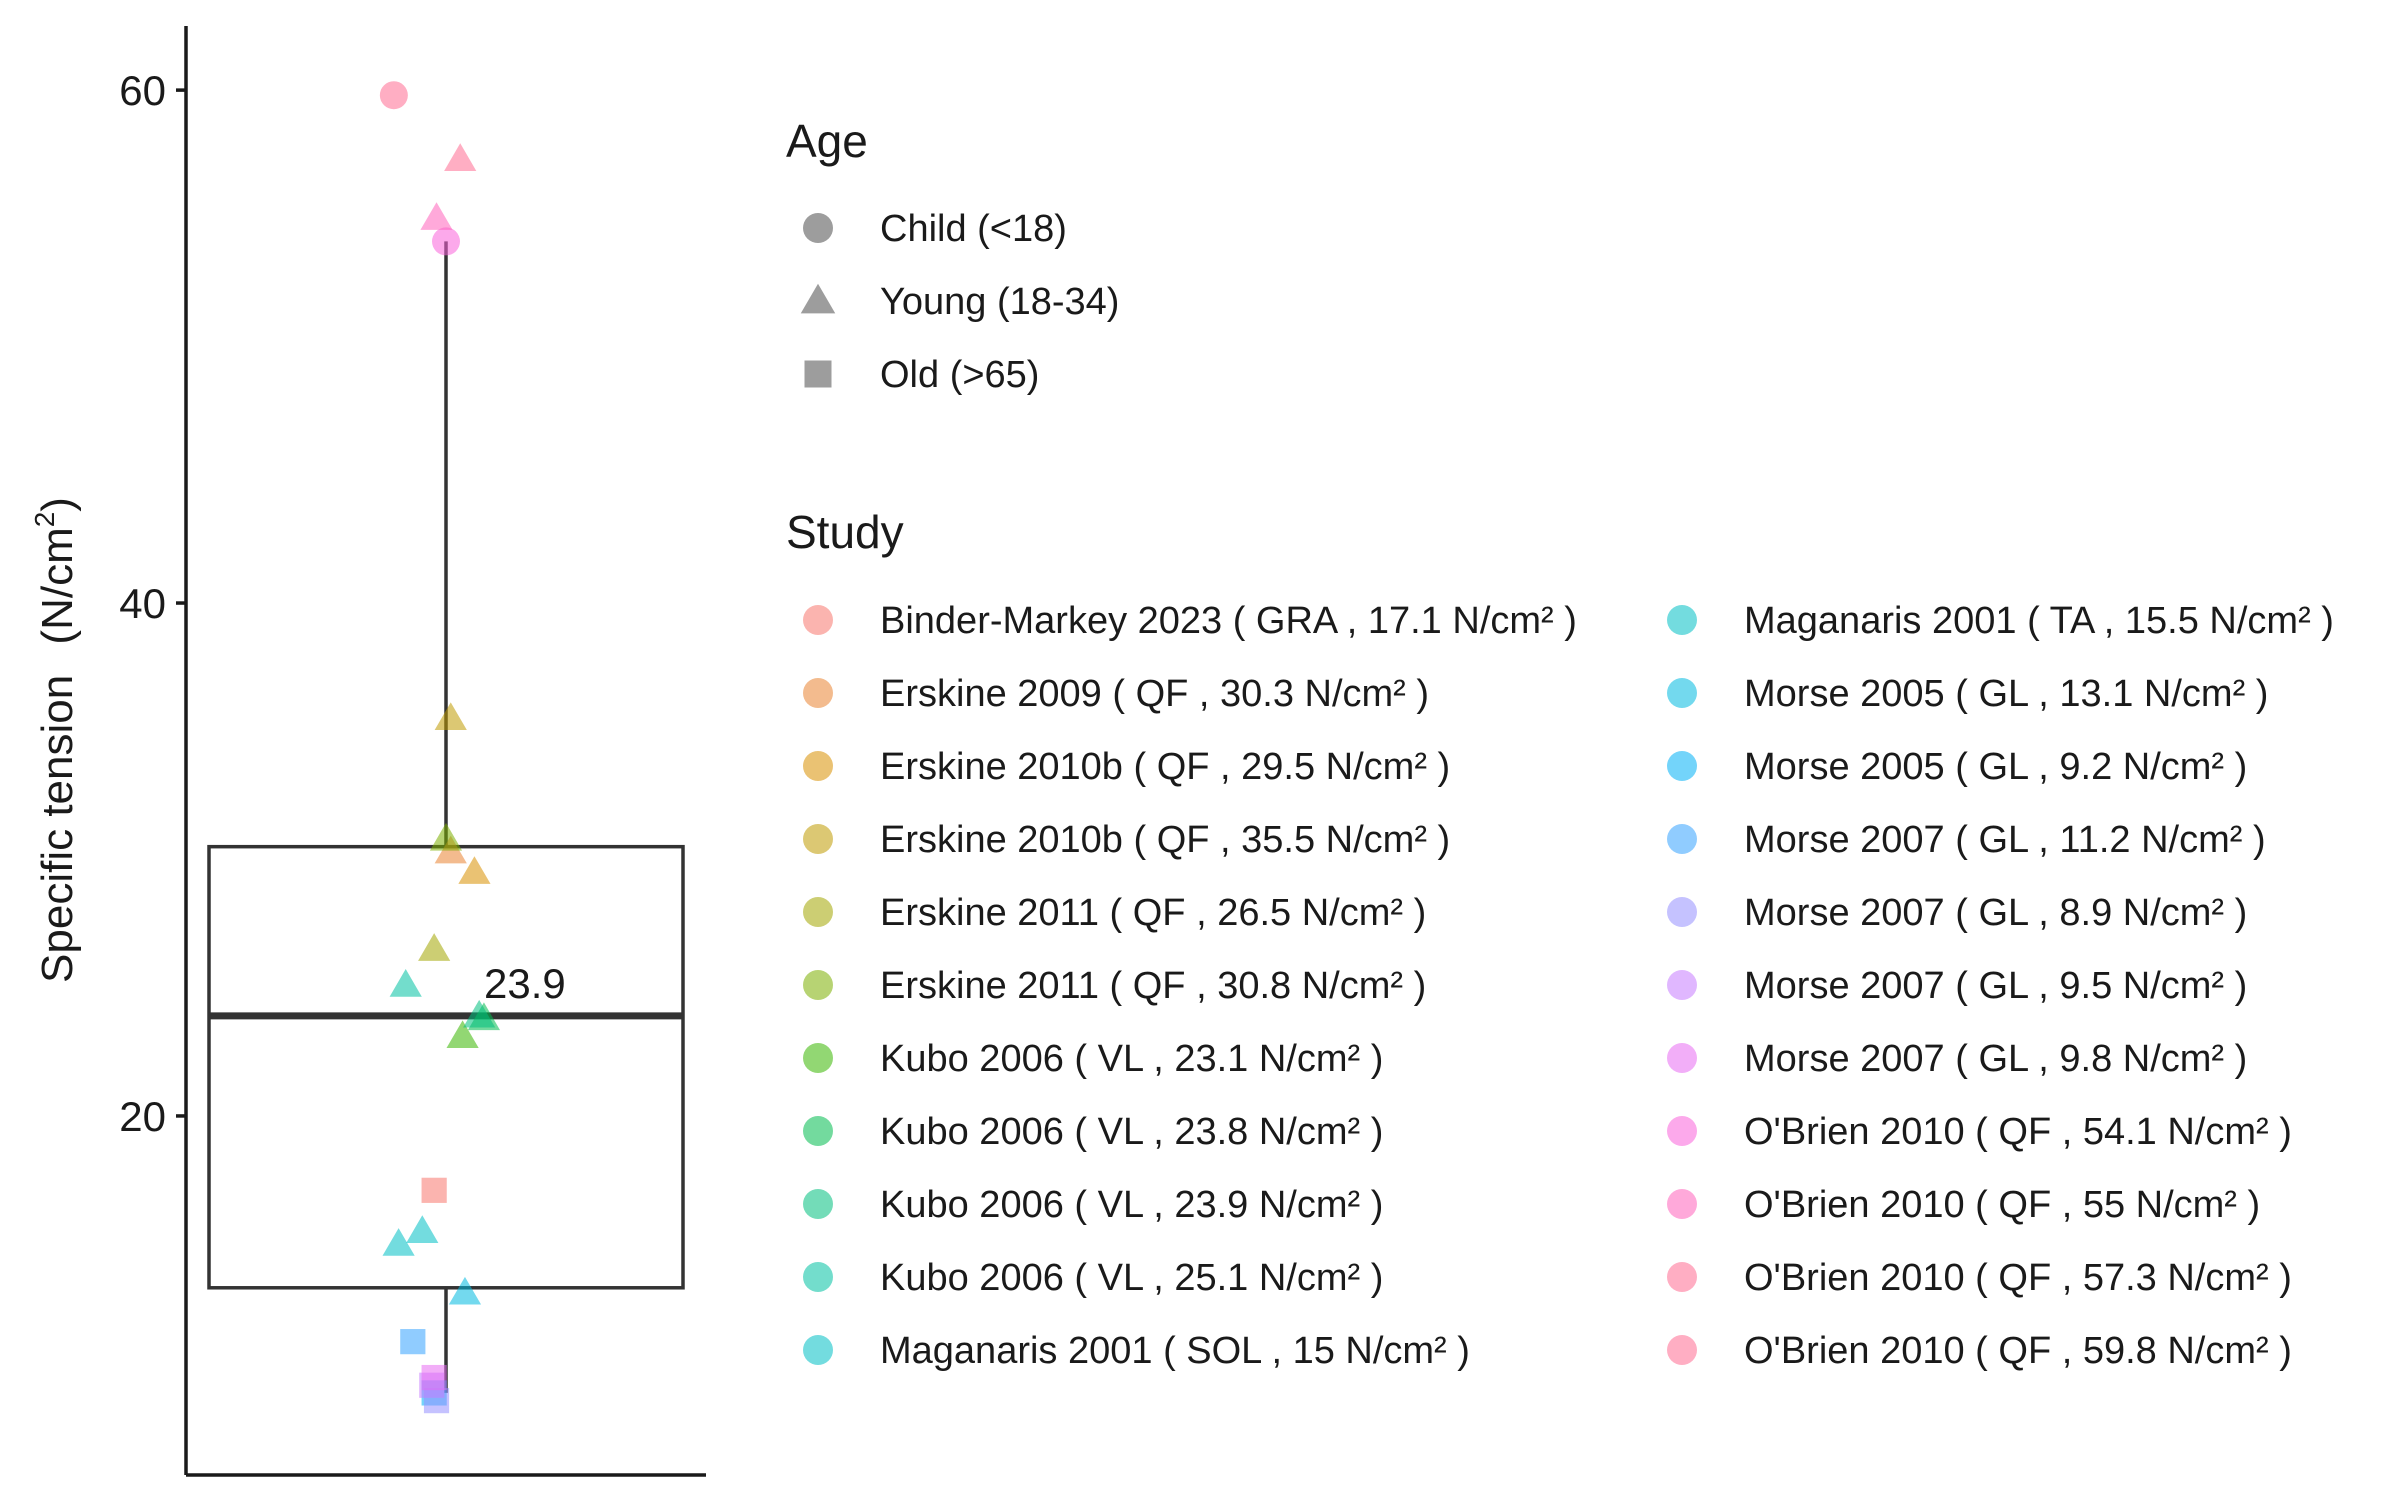 This screenshot has width=2400, height=1500. I want to click on study-legend-label: Kubo 2006 ( VL , 25.1 N/cm² ), so click(1131, 1278).